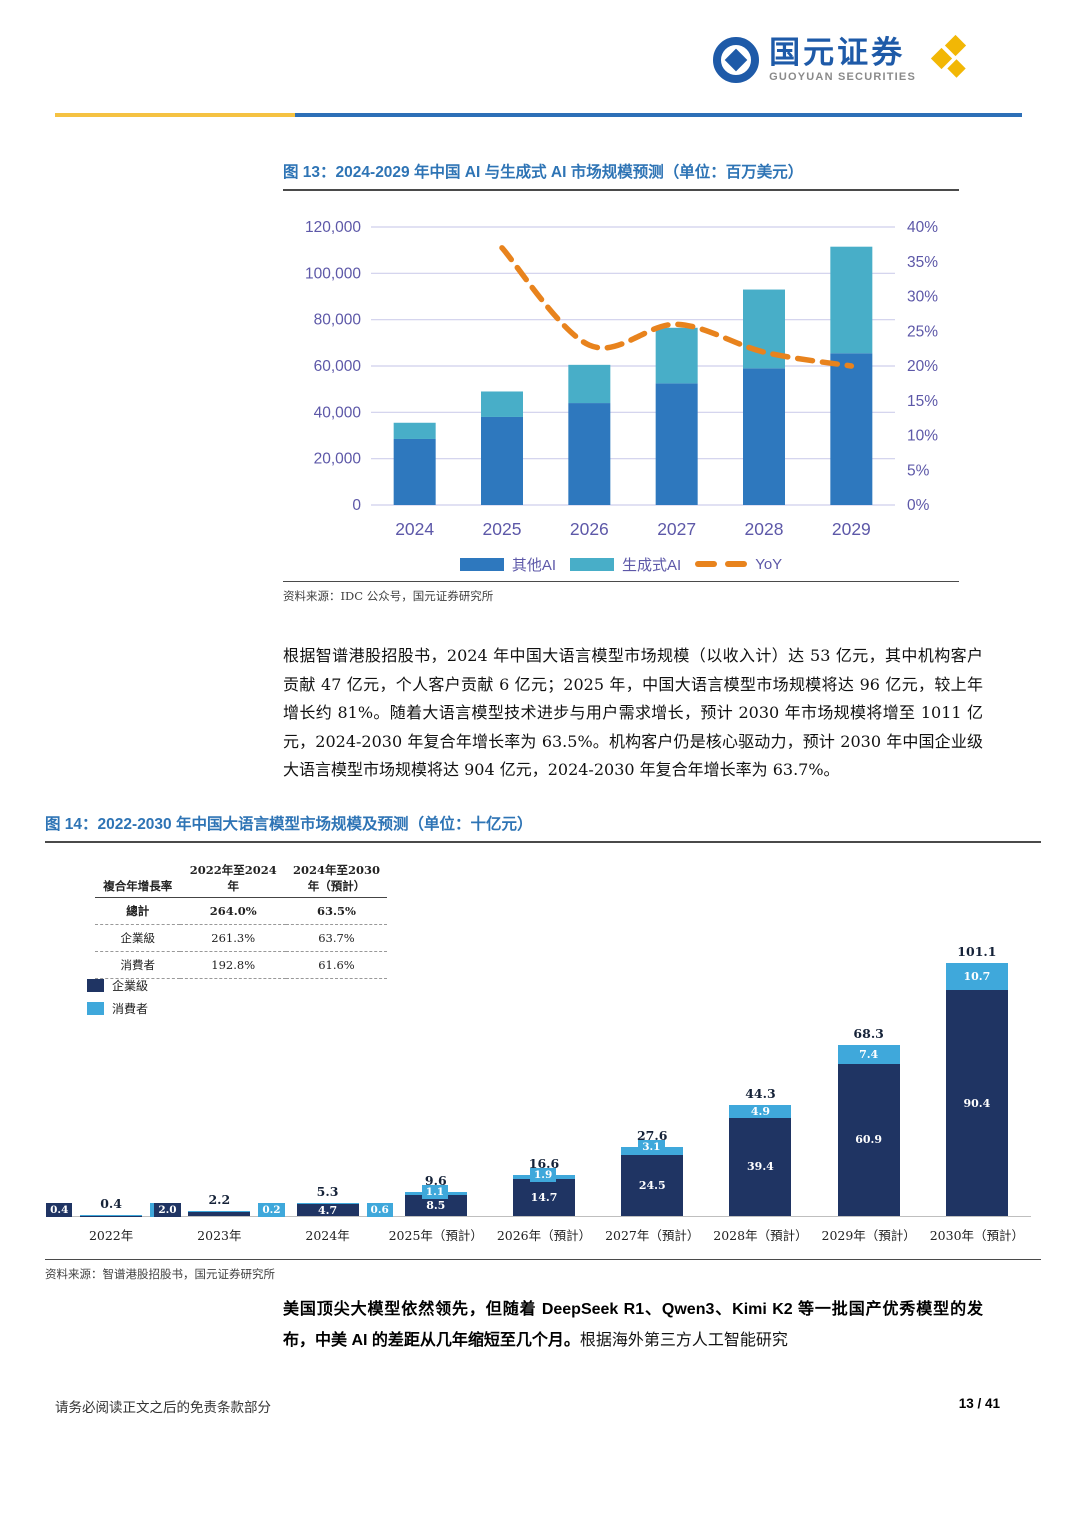  What do you see at coordinates (336, 965) in the screenshot?
I see `cagr-consumer-2024-2030: 61.6%` at bounding box center [336, 965].